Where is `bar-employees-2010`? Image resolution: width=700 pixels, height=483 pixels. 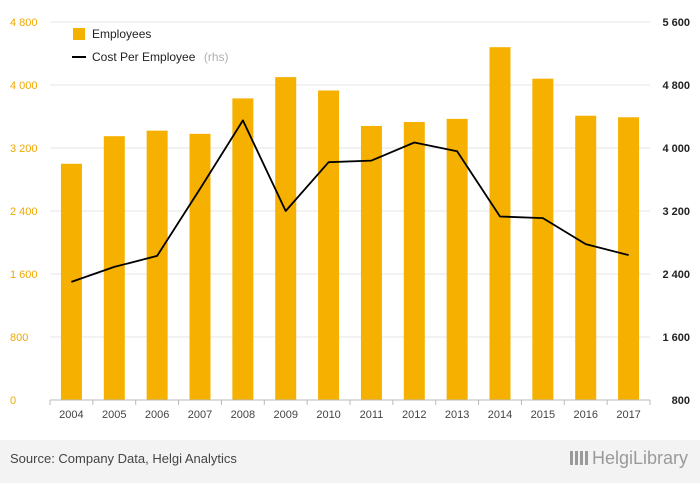 bar-employees-2010 is located at coordinates (329, 245).